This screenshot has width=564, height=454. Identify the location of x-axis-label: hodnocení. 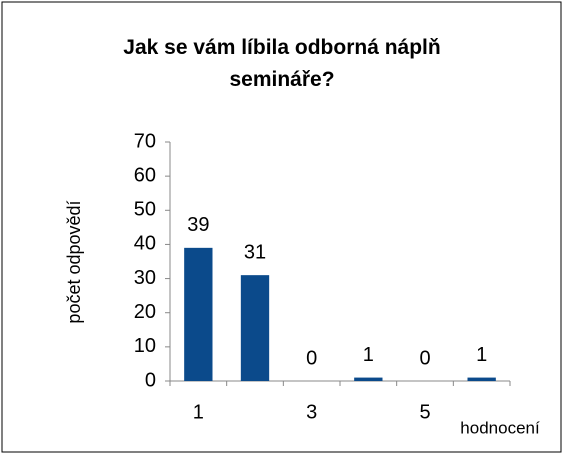
(500, 427).